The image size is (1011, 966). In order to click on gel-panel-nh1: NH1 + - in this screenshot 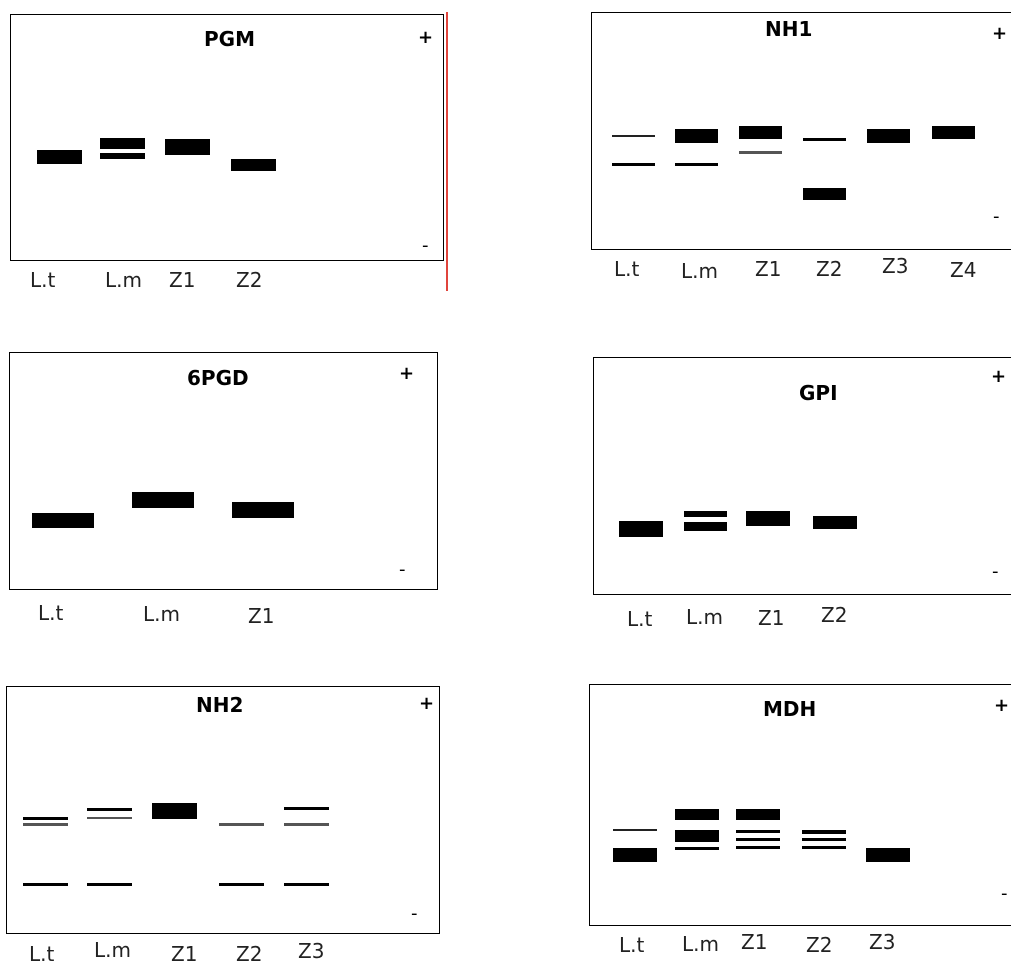, I will do `click(801, 131)`.